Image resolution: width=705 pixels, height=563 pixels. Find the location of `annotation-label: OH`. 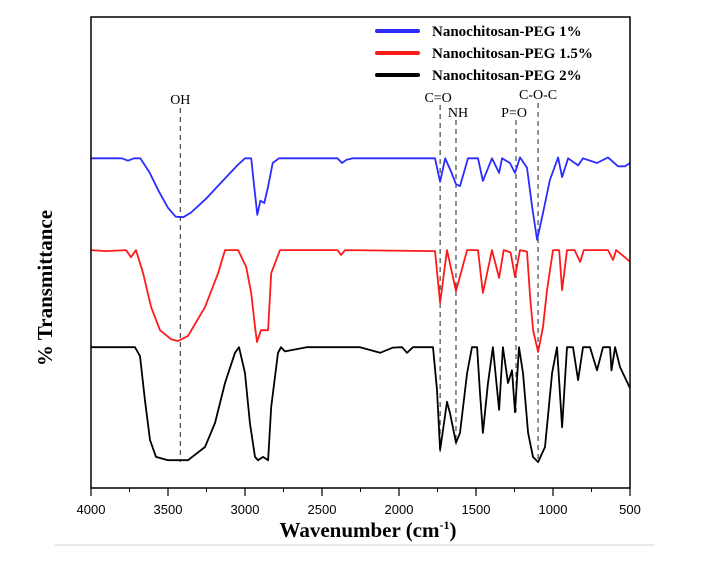

annotation-label: OH is located at coordinates (180, 100).